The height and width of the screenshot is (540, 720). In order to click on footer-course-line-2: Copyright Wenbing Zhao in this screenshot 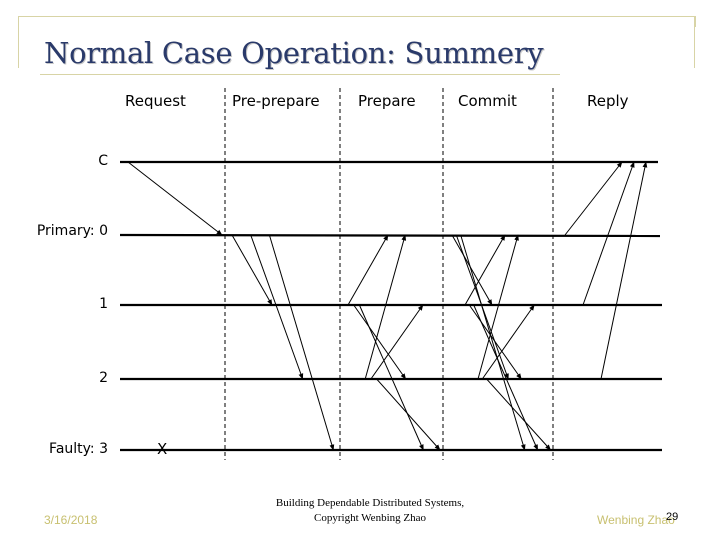, I will do `click(370, 518)`.